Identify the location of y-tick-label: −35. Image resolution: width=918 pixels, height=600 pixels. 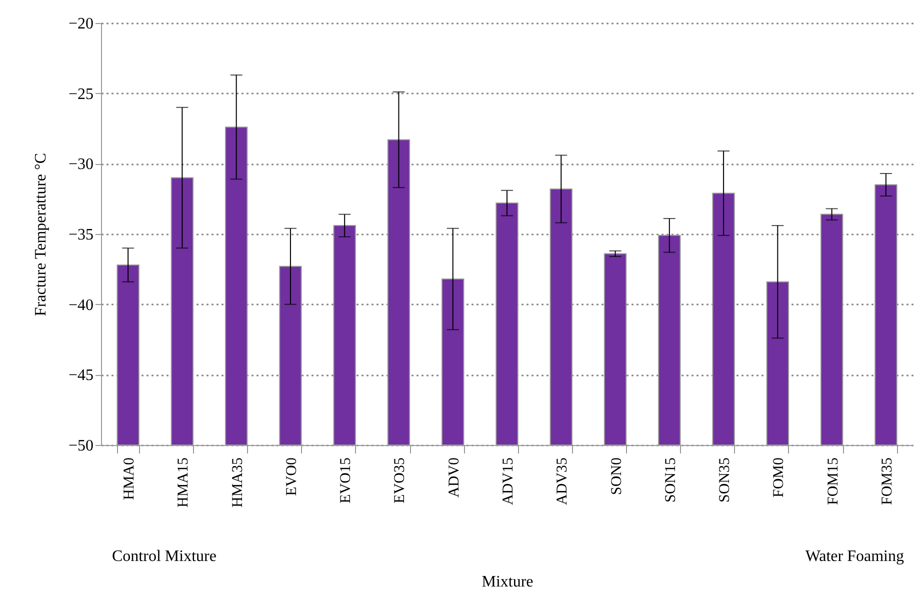
(81, 235).